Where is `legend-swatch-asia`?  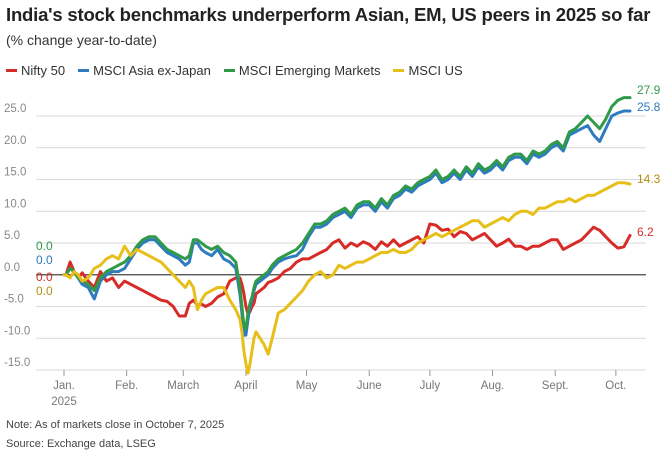
legend-swatch-asia is located at coordinates (84, 70).